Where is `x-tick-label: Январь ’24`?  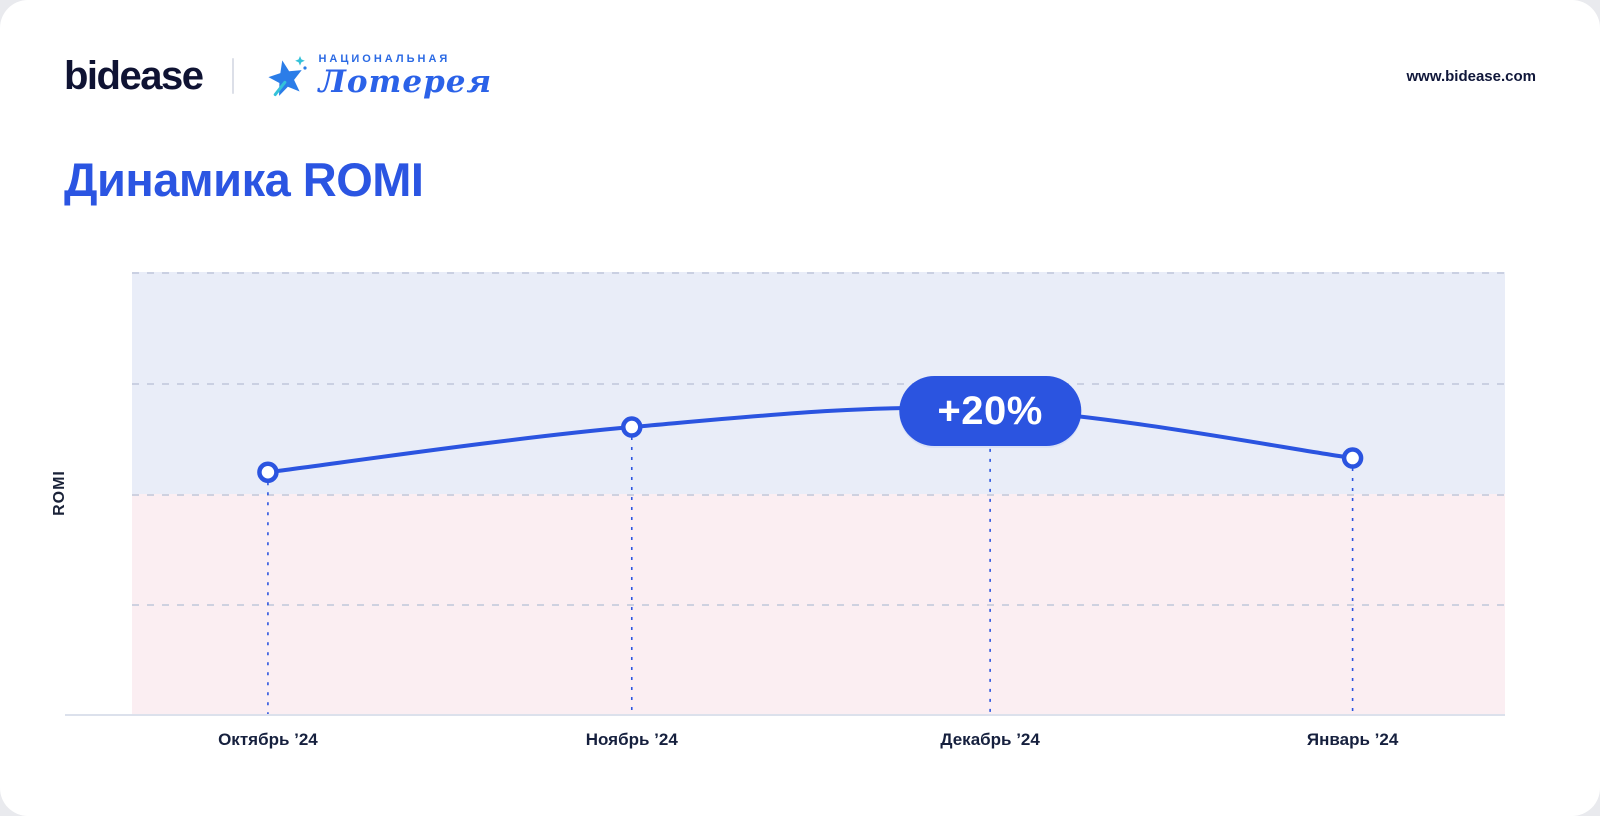
x-tick-label: Январь ’24 is located at coordinates (1352, 739).